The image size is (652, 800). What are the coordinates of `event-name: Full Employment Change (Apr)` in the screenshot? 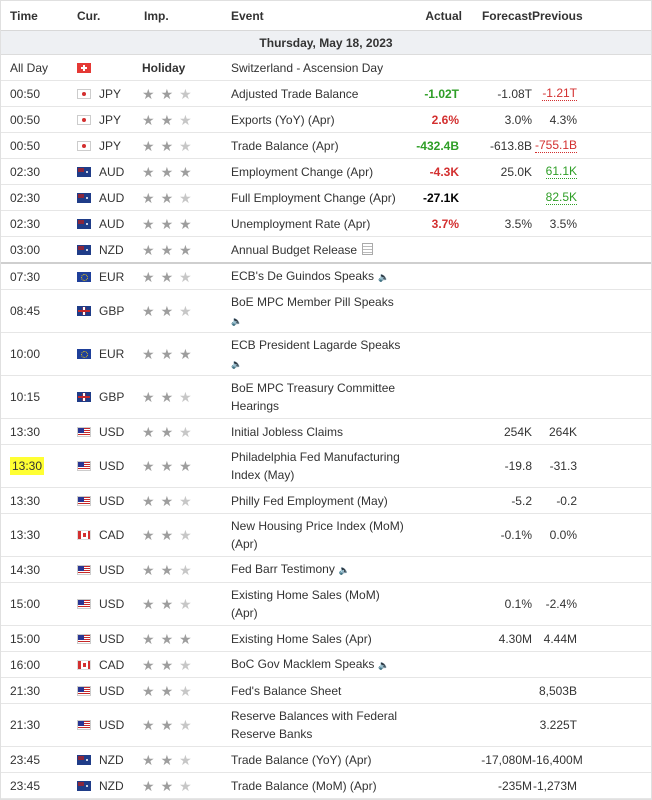 It's located at (312, 198).